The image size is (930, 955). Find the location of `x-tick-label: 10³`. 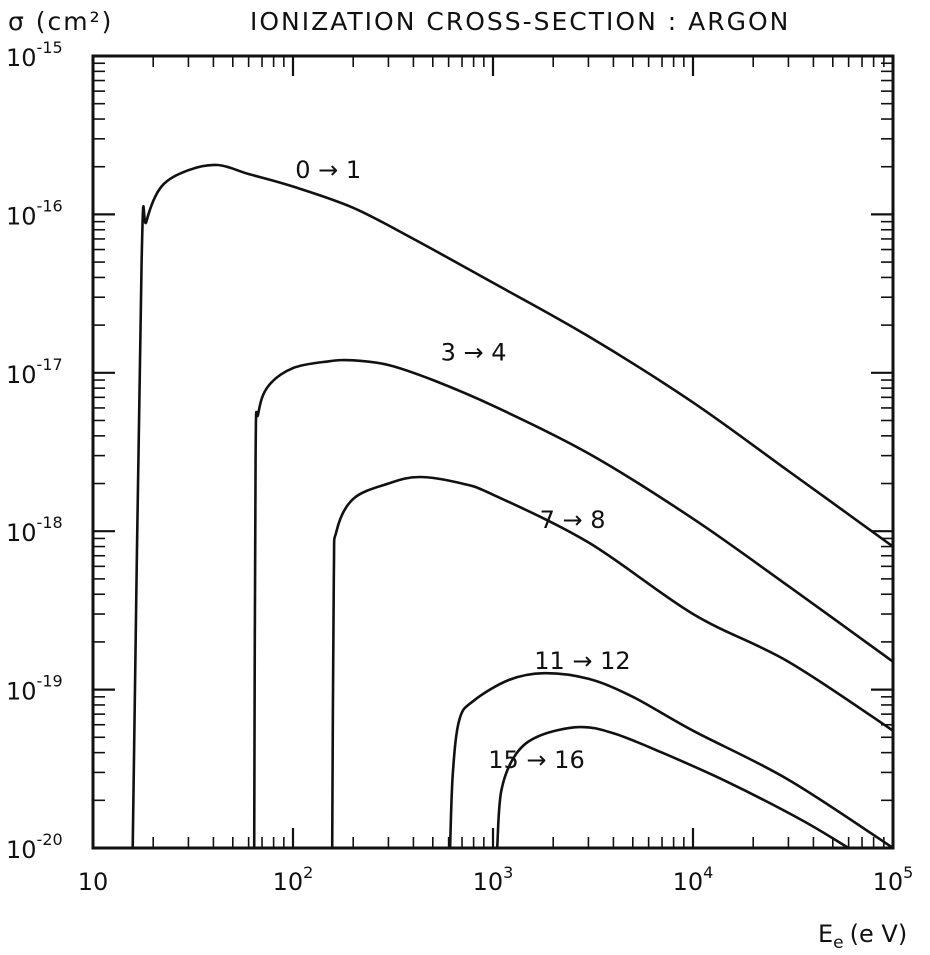

x-tick-label: 10³ is located at coordinates (493, 879).